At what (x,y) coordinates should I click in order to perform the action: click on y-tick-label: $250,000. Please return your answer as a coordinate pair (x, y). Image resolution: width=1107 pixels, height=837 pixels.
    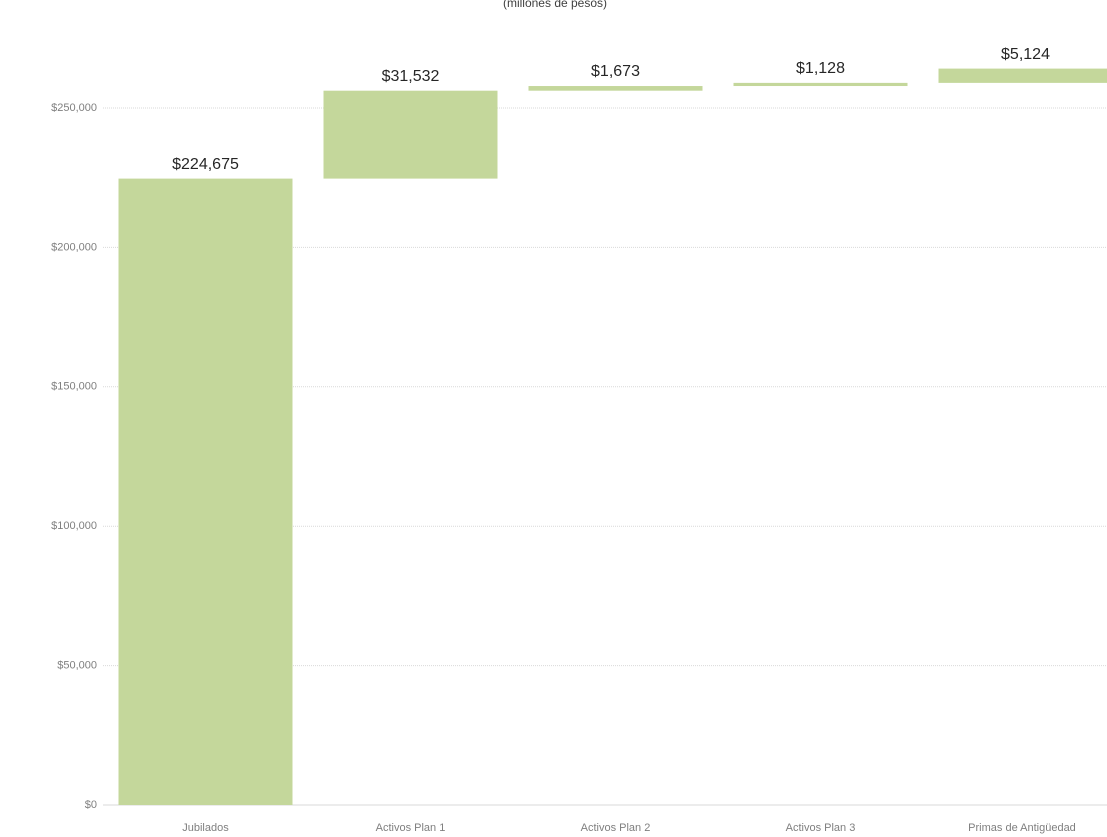
    Looking at the image, I should click on (74, 108).